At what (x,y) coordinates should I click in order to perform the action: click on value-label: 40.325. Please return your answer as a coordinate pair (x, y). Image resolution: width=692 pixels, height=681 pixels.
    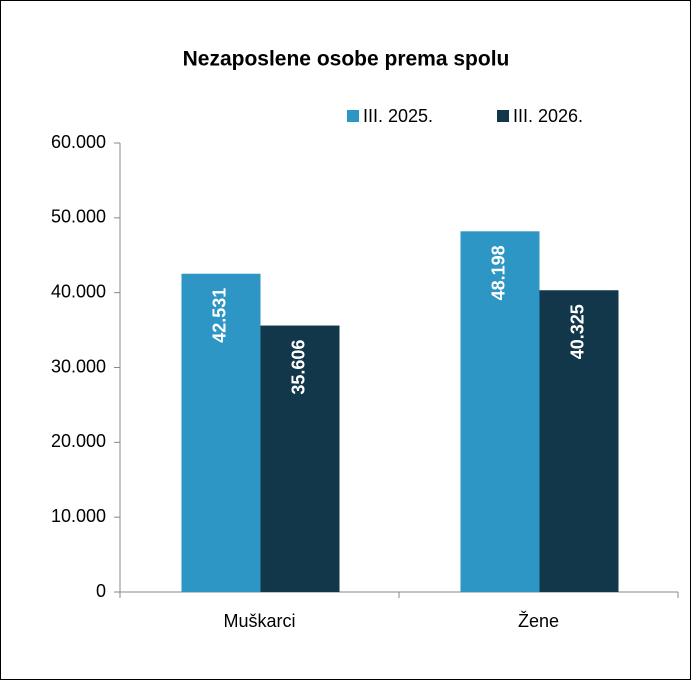
    Looking at the image, I should click on (578, 331).